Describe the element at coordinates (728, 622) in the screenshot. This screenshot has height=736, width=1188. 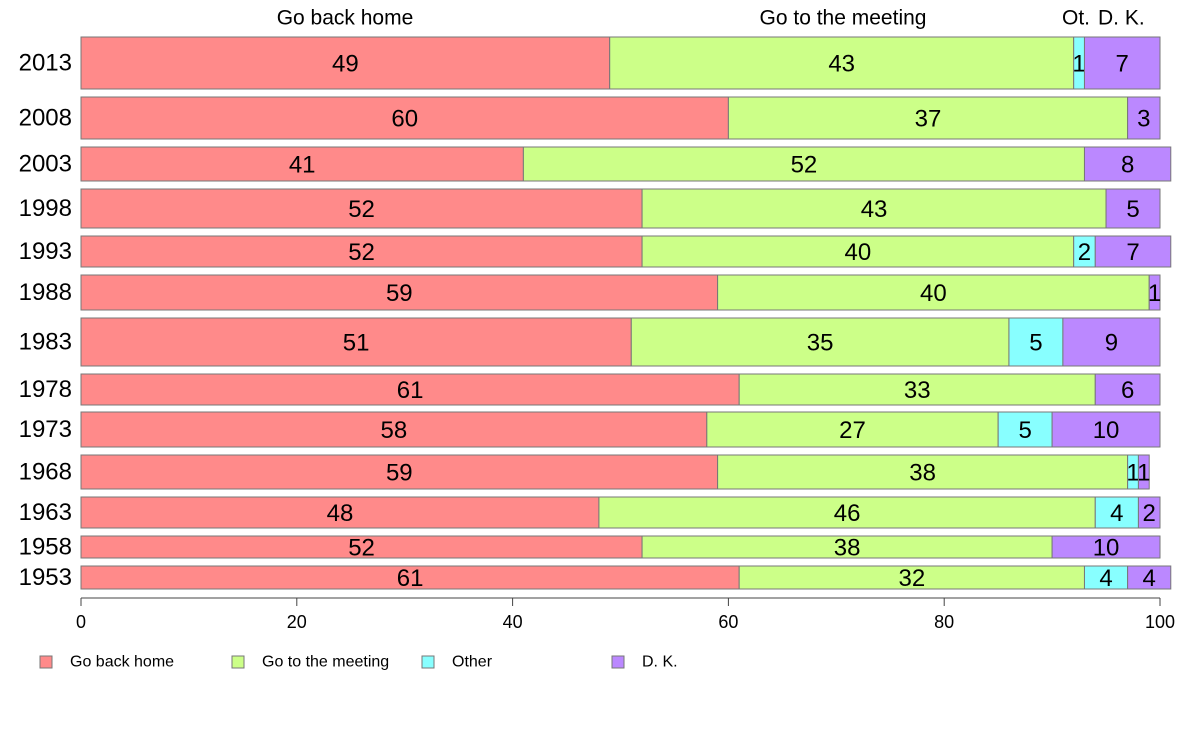
I see `x-tick-label: 60` at that location.